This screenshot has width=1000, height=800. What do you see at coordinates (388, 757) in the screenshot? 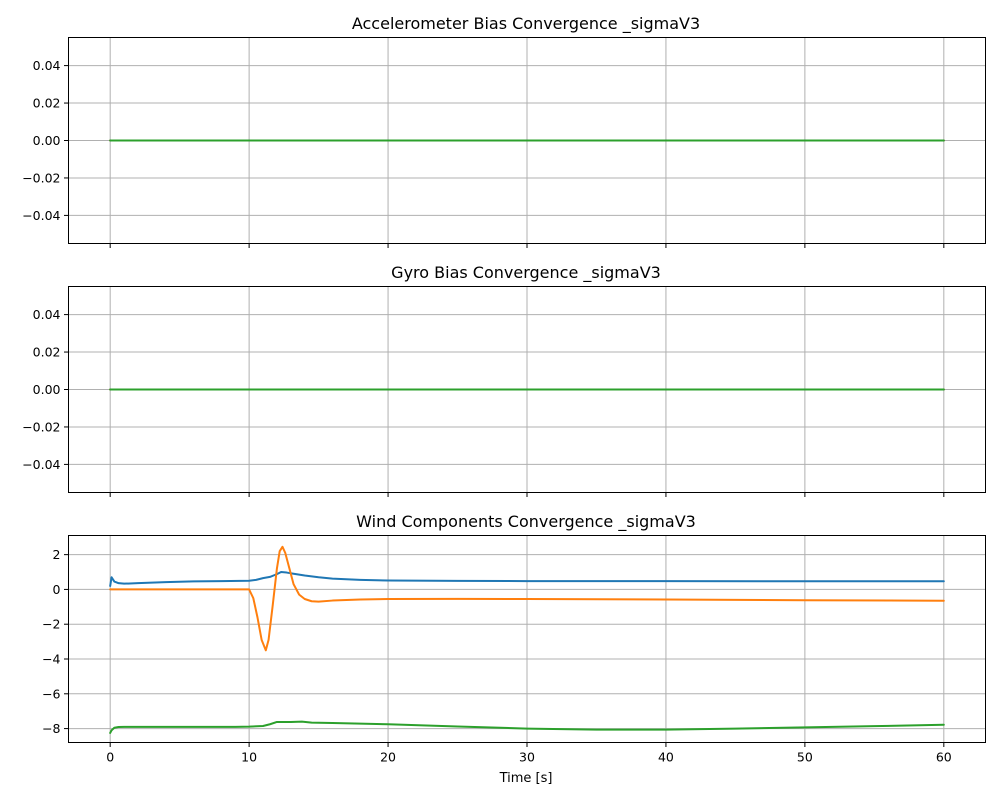
I see `x-tick-label: 20` at bounding box center [388, 757].